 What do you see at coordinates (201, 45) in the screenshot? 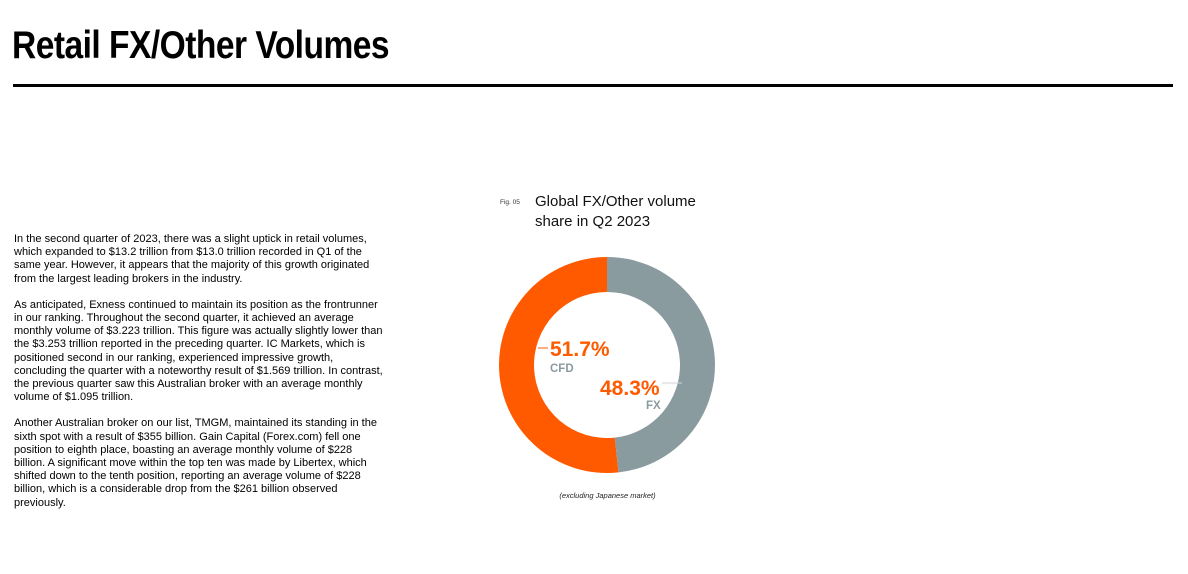
I see `page-title: Retail FX/Other Volumes` at bounding box center [201, 45].